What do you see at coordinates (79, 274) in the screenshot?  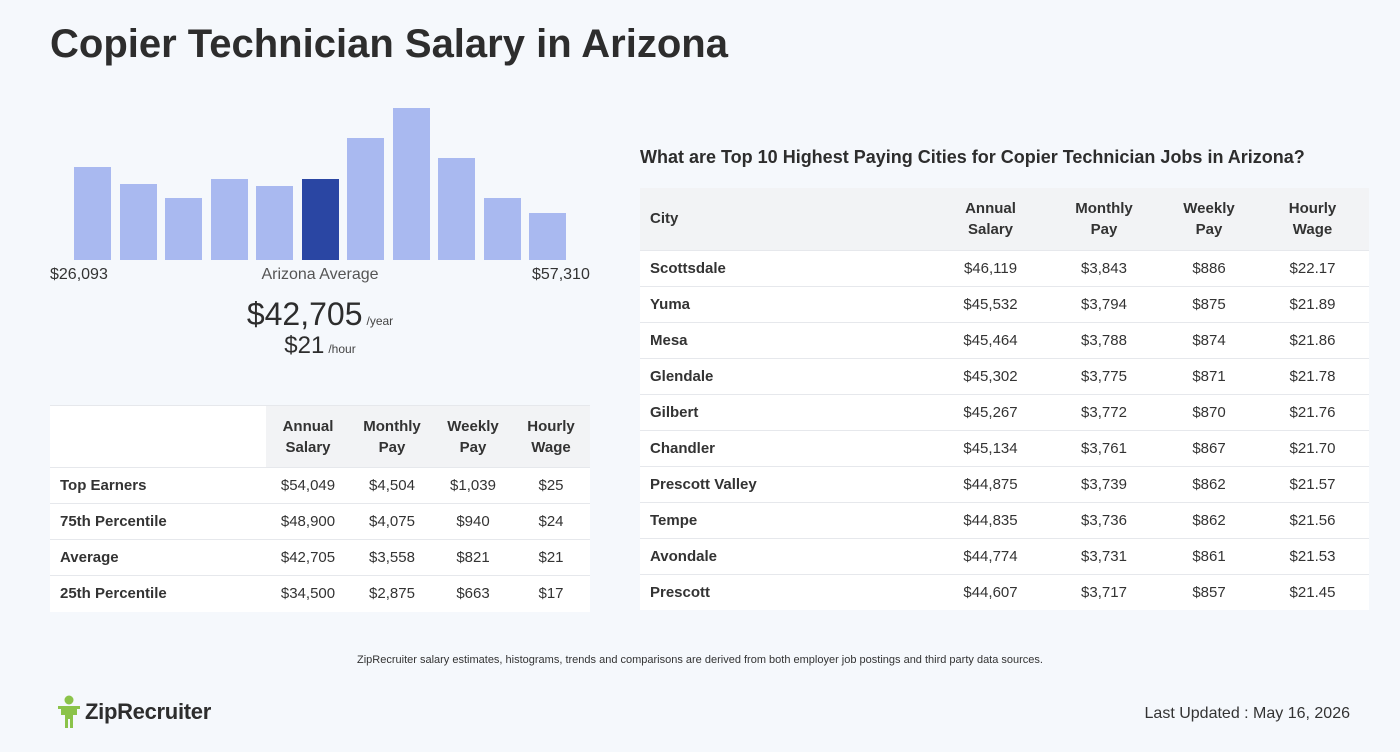 I see `histogram-min-label: $26,093` at bounding box center [79, 274].